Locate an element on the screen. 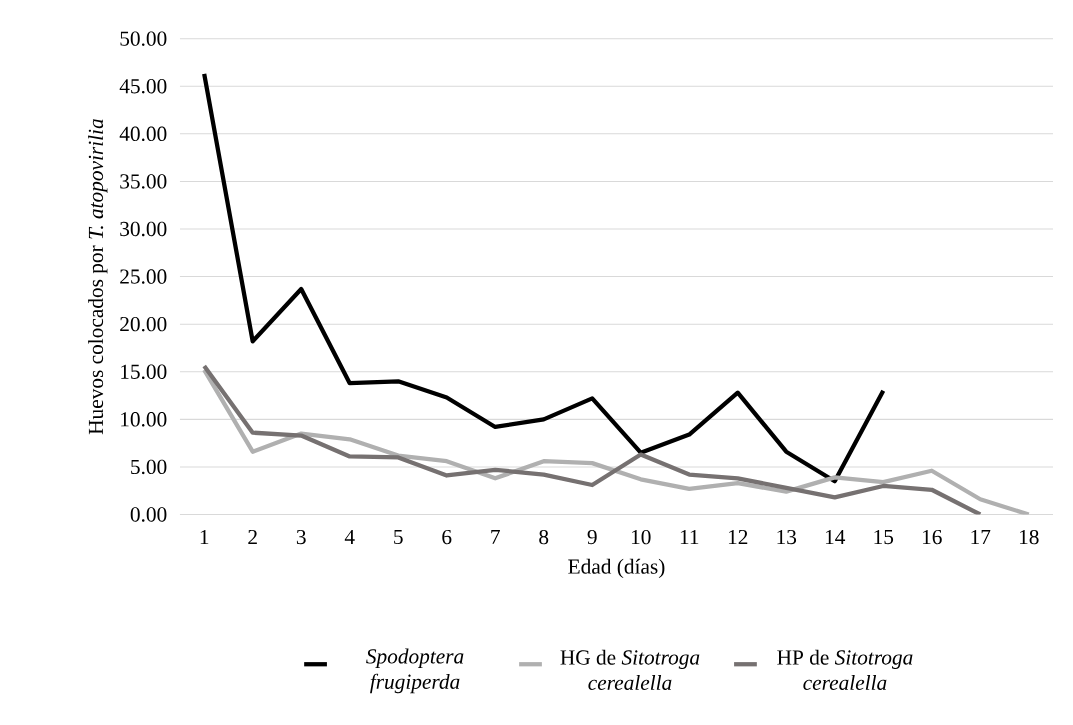  y-tick-label: 5.00 is located at coordinates (149, 467).